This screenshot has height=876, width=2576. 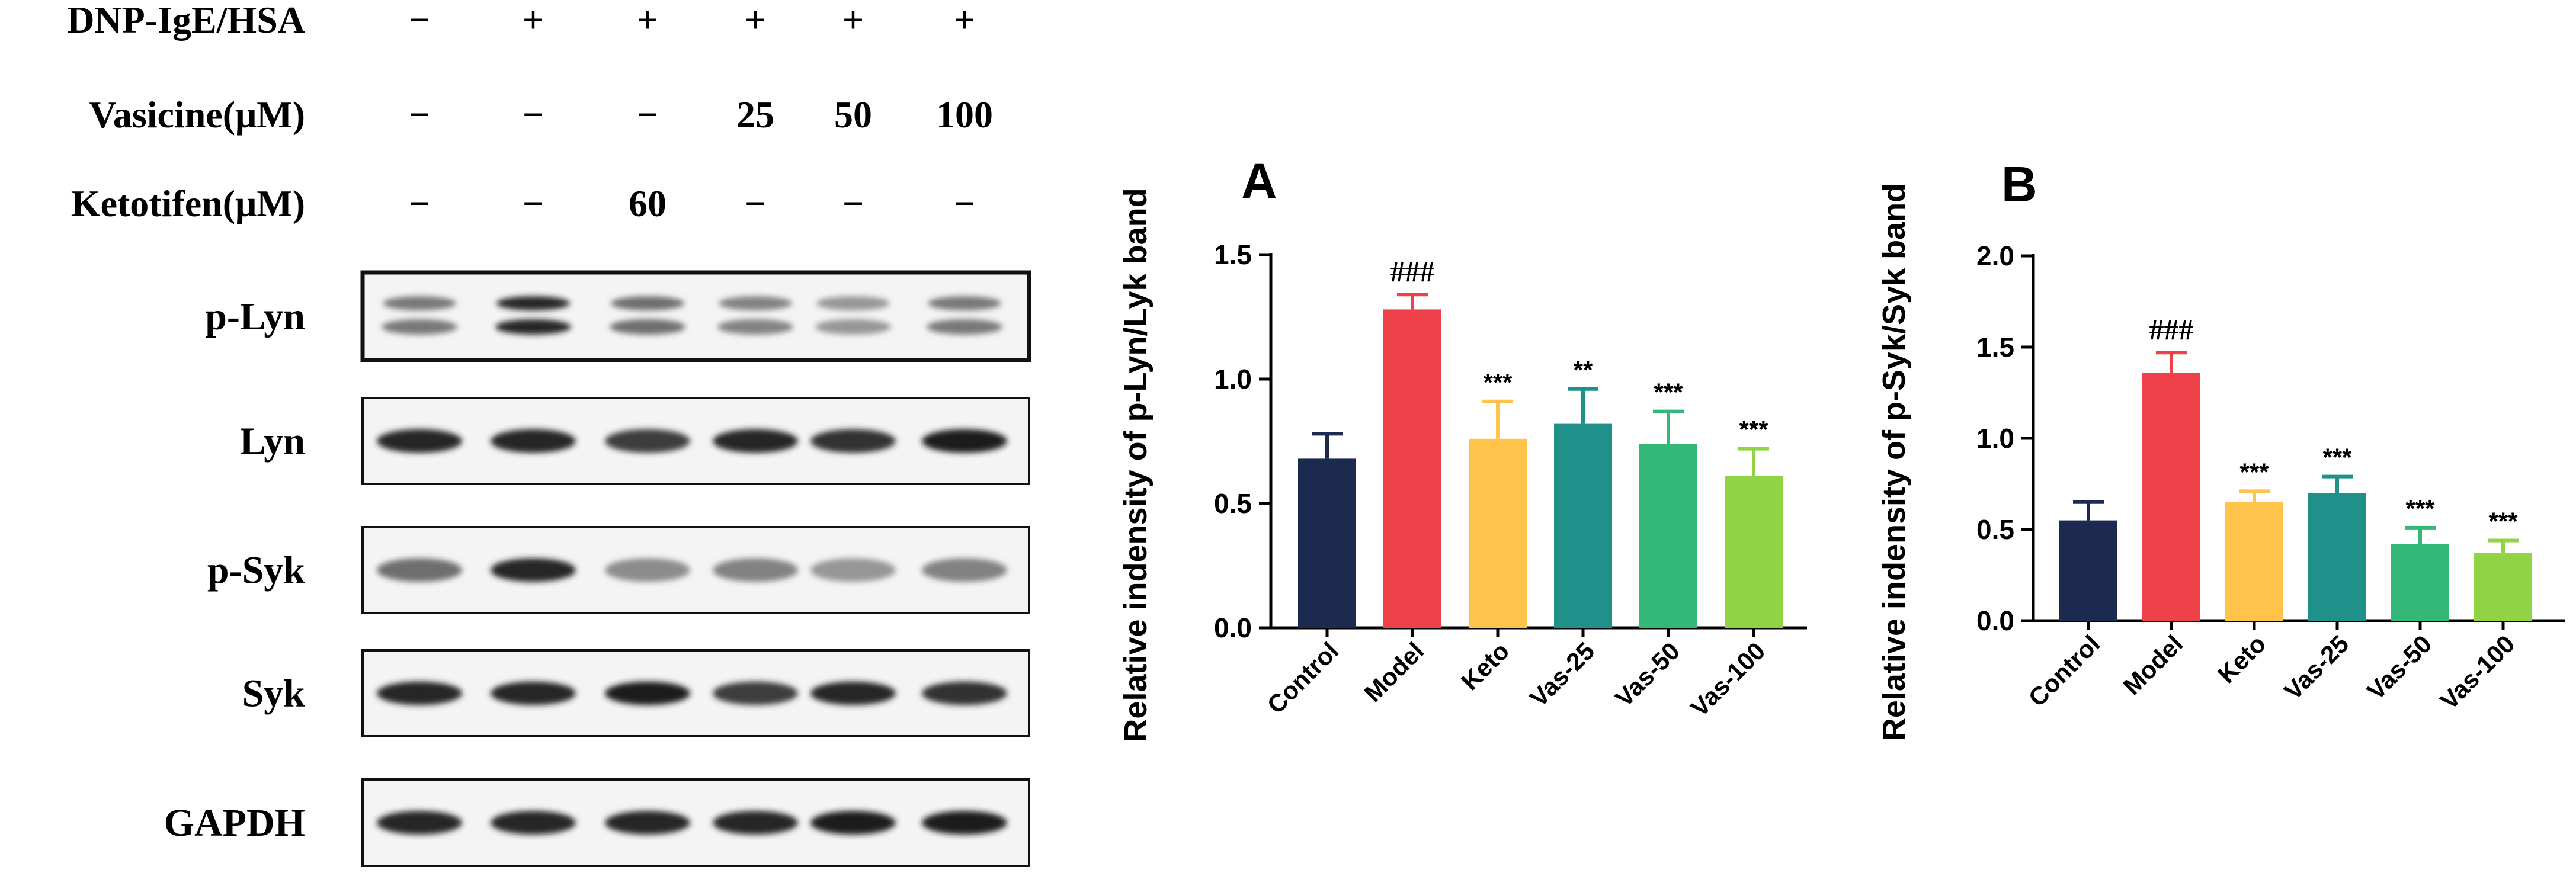 What do you see at coordinates (274, 693) in the screenshot?
I see `band-label: Syk` at bounding box center [274, 693].